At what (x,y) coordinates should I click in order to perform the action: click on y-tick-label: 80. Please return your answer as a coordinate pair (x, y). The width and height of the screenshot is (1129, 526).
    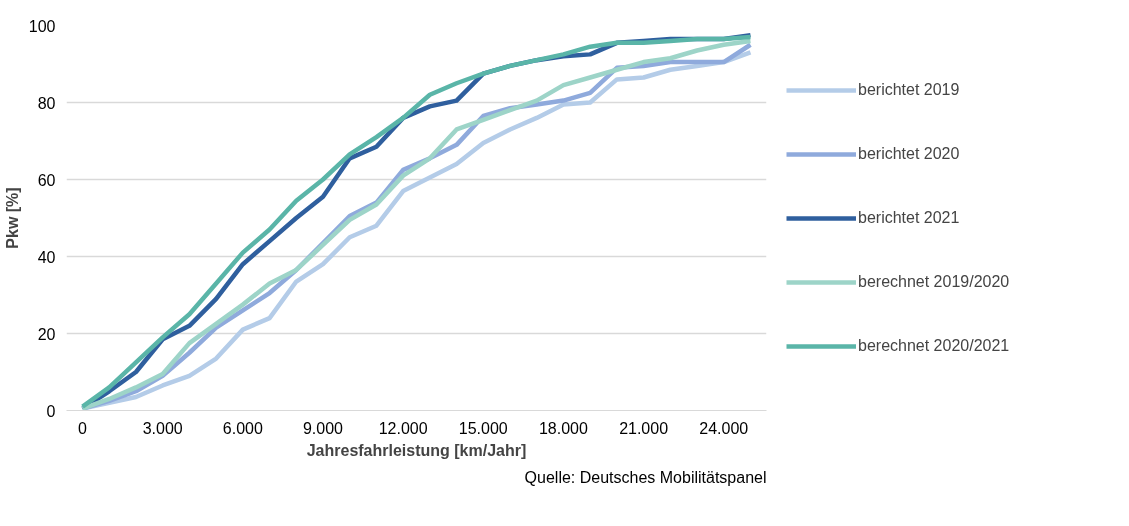
    Looking at the image, I should click on (46, 103).